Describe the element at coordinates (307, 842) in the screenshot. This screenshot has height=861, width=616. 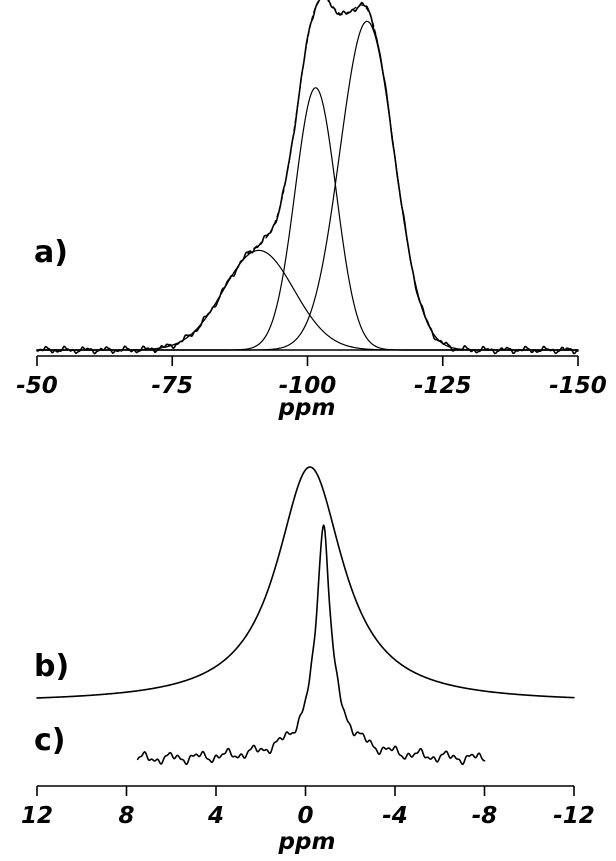
I see `panel-bc-x-axis-title: ppm` at that location.